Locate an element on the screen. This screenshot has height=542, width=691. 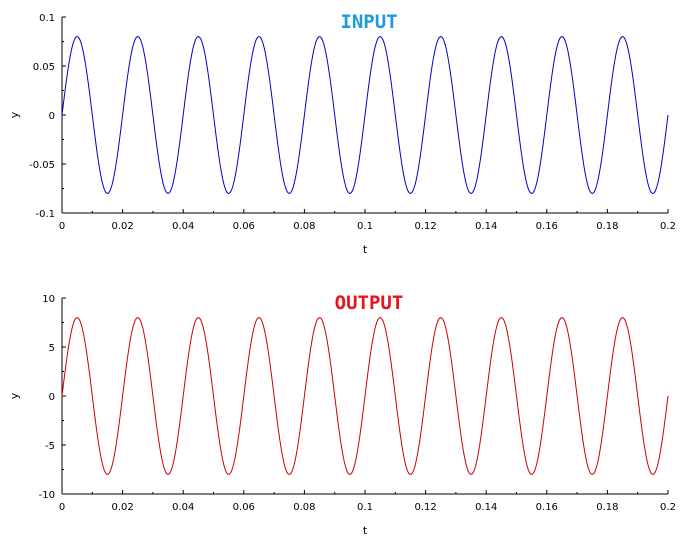
chart-title: INPUT is located at coordinates (368, 22).